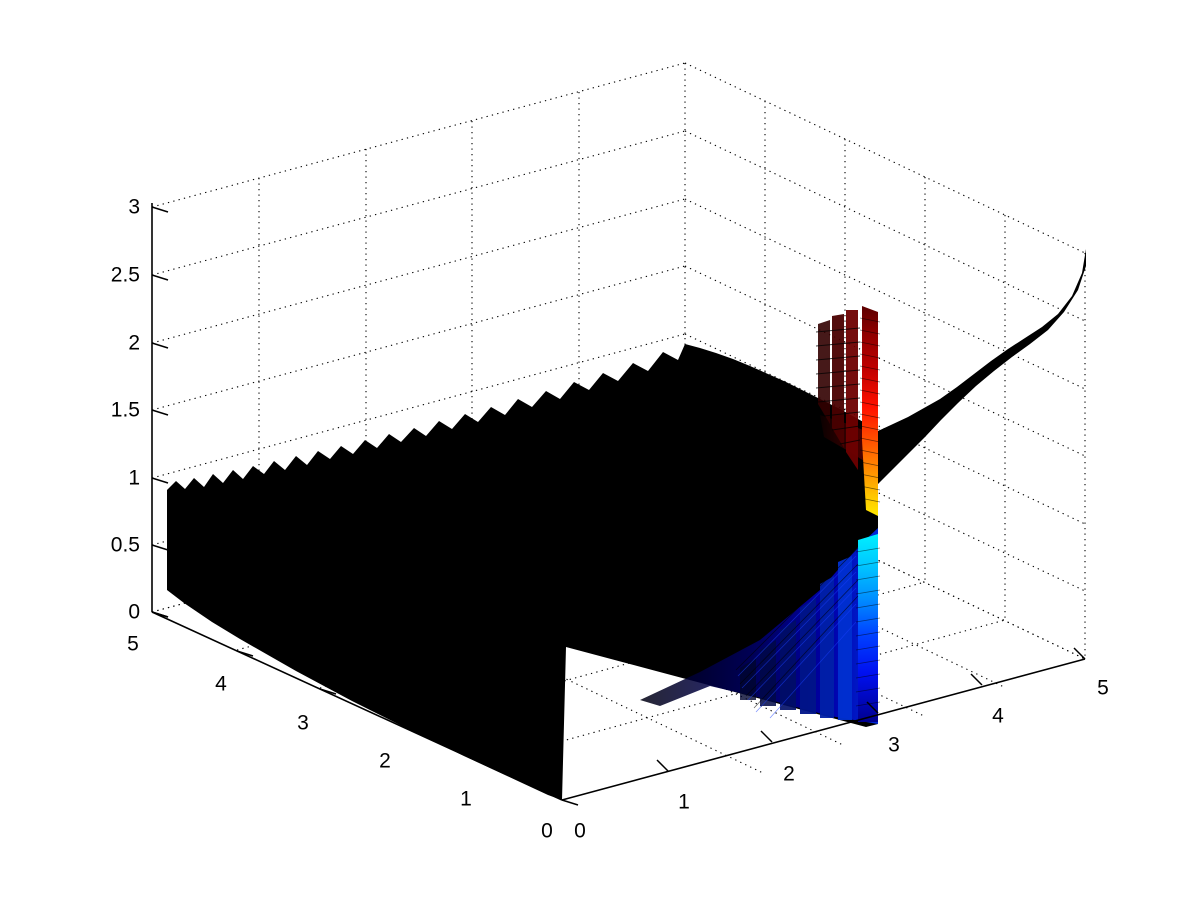  Describe the element at coordinates (125, 275) in the screenshot. I see `z-tick-label: 2.5` at that location.